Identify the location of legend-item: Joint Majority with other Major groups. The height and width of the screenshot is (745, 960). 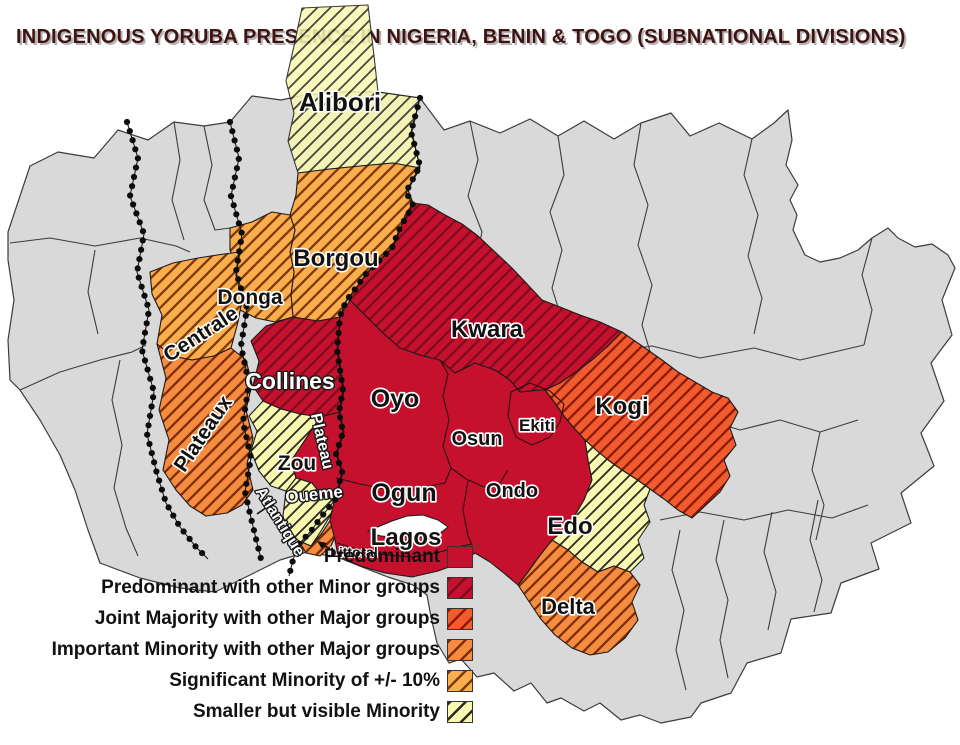
(236, 619).